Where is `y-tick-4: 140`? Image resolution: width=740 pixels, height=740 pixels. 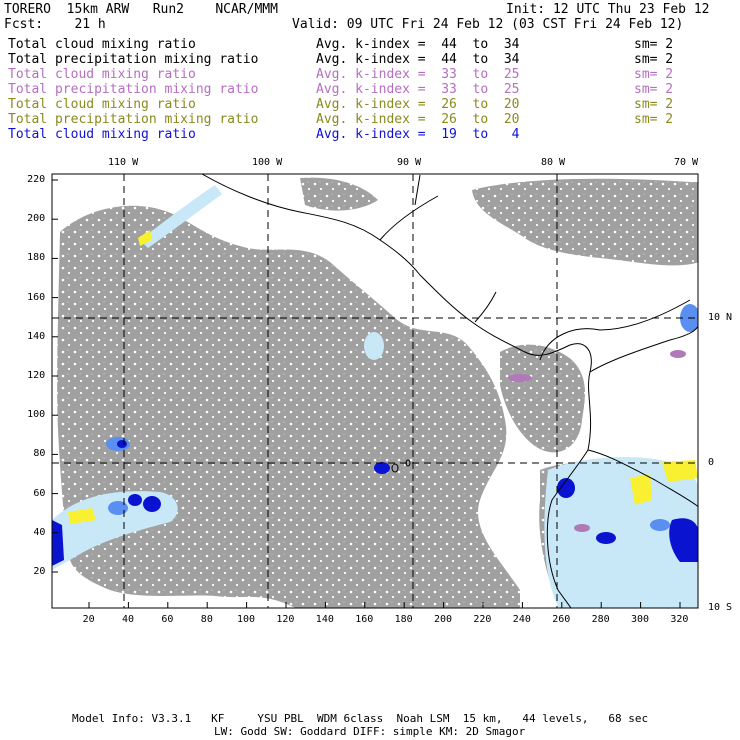
y-tick-4: 140 is located at coordinates (36, 336).